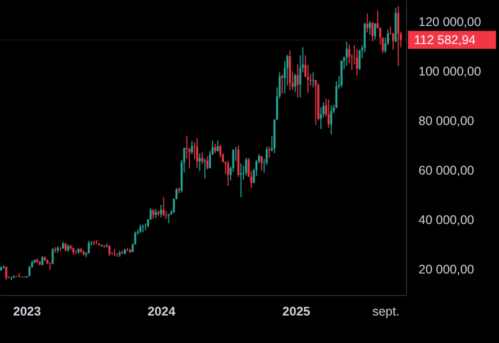 The height and width of the screenshot is (343, 499). Describe the element at coordinates (446, 220) in the screenshot. I see `y-tick-label: 40 000,00` at that location.